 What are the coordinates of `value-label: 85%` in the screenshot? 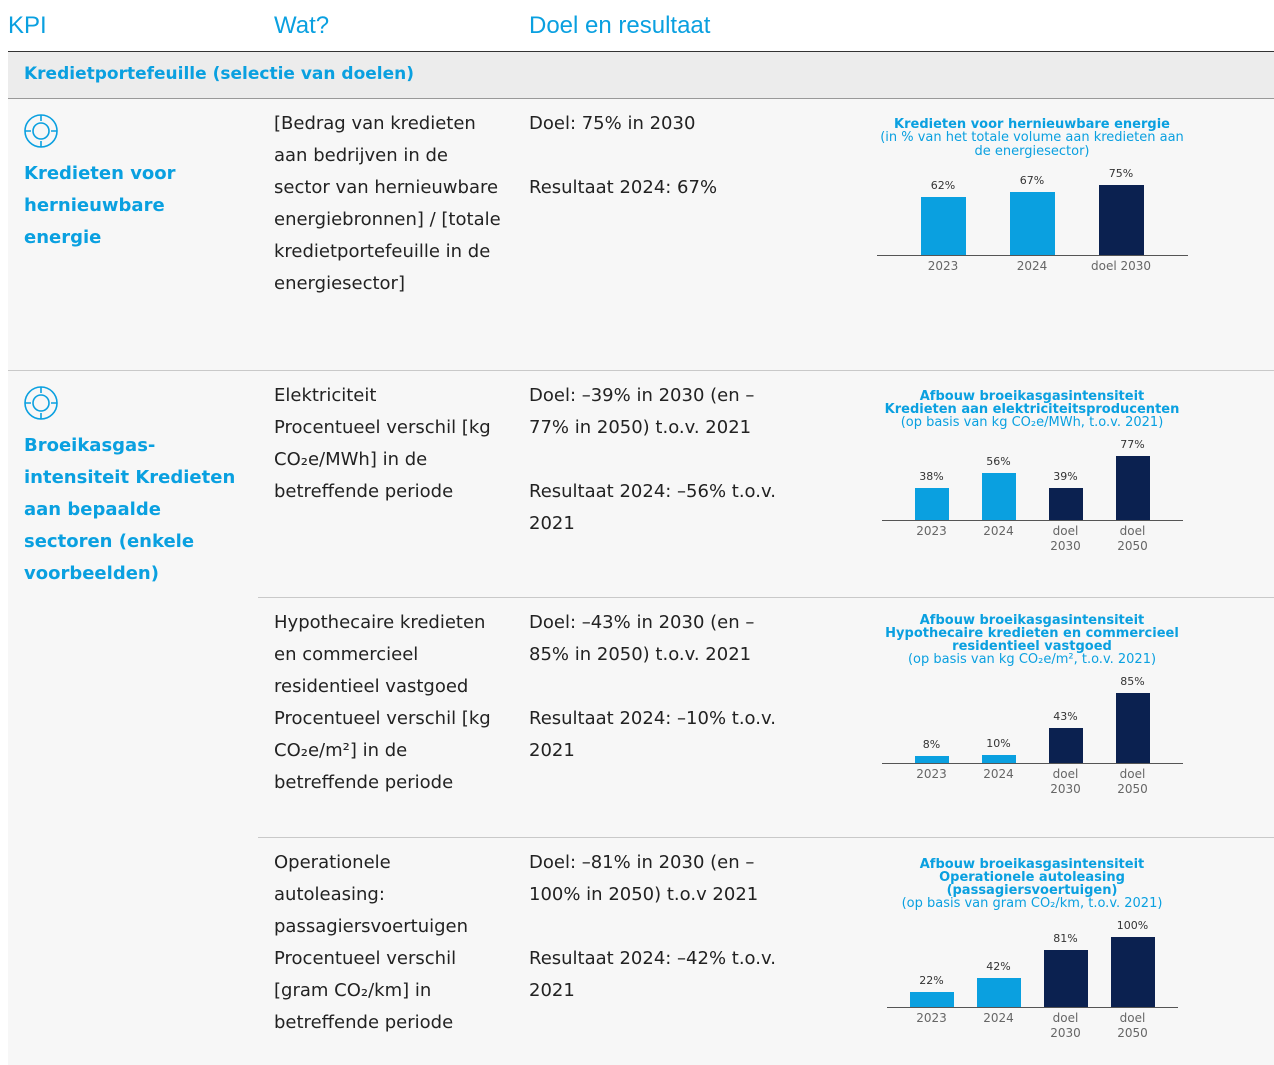 It's located at (1132, 681).